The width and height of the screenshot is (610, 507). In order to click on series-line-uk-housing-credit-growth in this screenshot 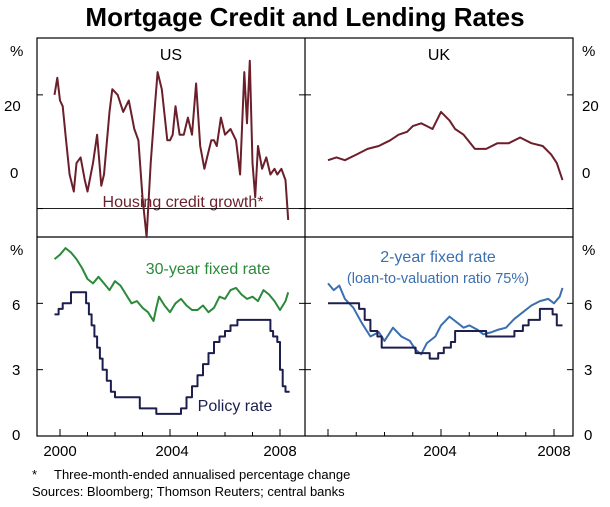, I will do `click(445, 145)`.